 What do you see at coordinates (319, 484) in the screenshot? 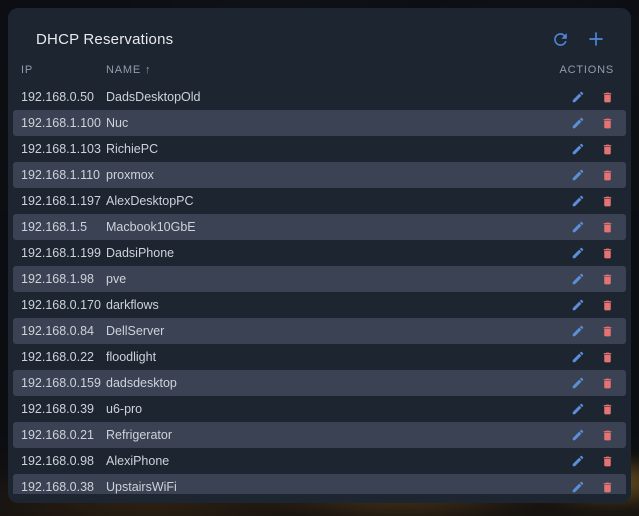
I see `table-row: 192.168.0.38 UpstairsWiFi` at bounding box center [319, 484].